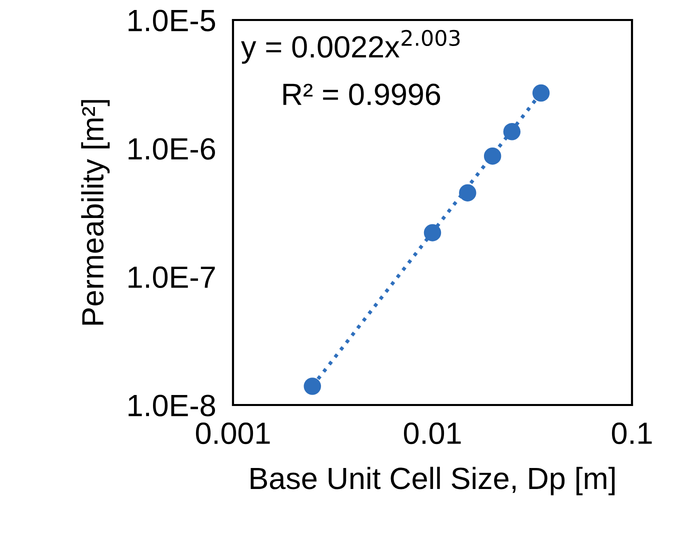  I want to click on x-tick-label: 0.001, so click(233, 433).